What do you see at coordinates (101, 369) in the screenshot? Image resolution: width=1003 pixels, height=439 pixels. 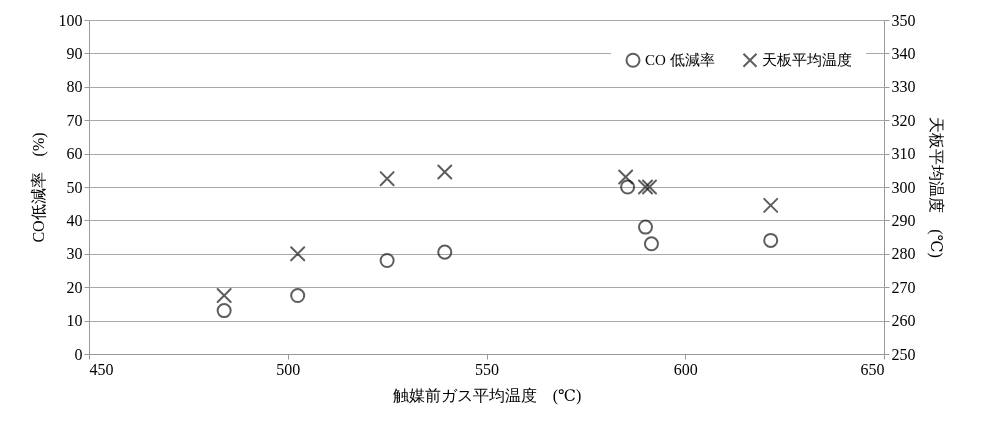 I see `x-tick-label: 450` at bounding box center [101, 369].